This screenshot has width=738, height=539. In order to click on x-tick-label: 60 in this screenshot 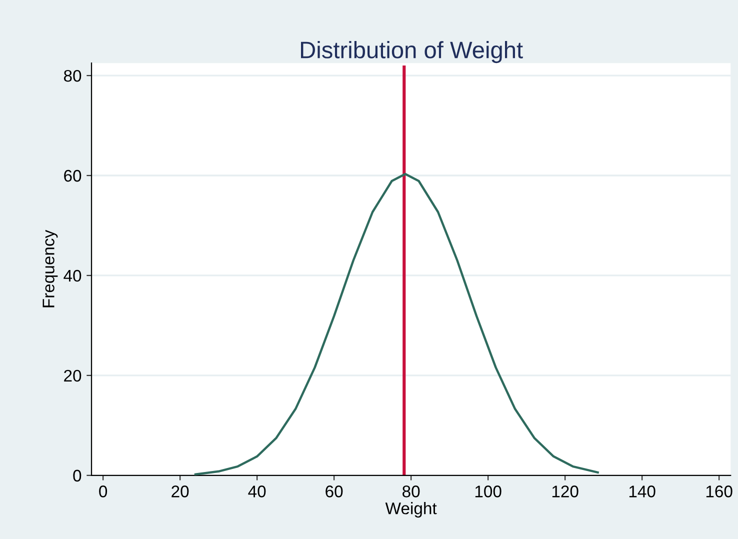, I will do `click(334, 492)`.